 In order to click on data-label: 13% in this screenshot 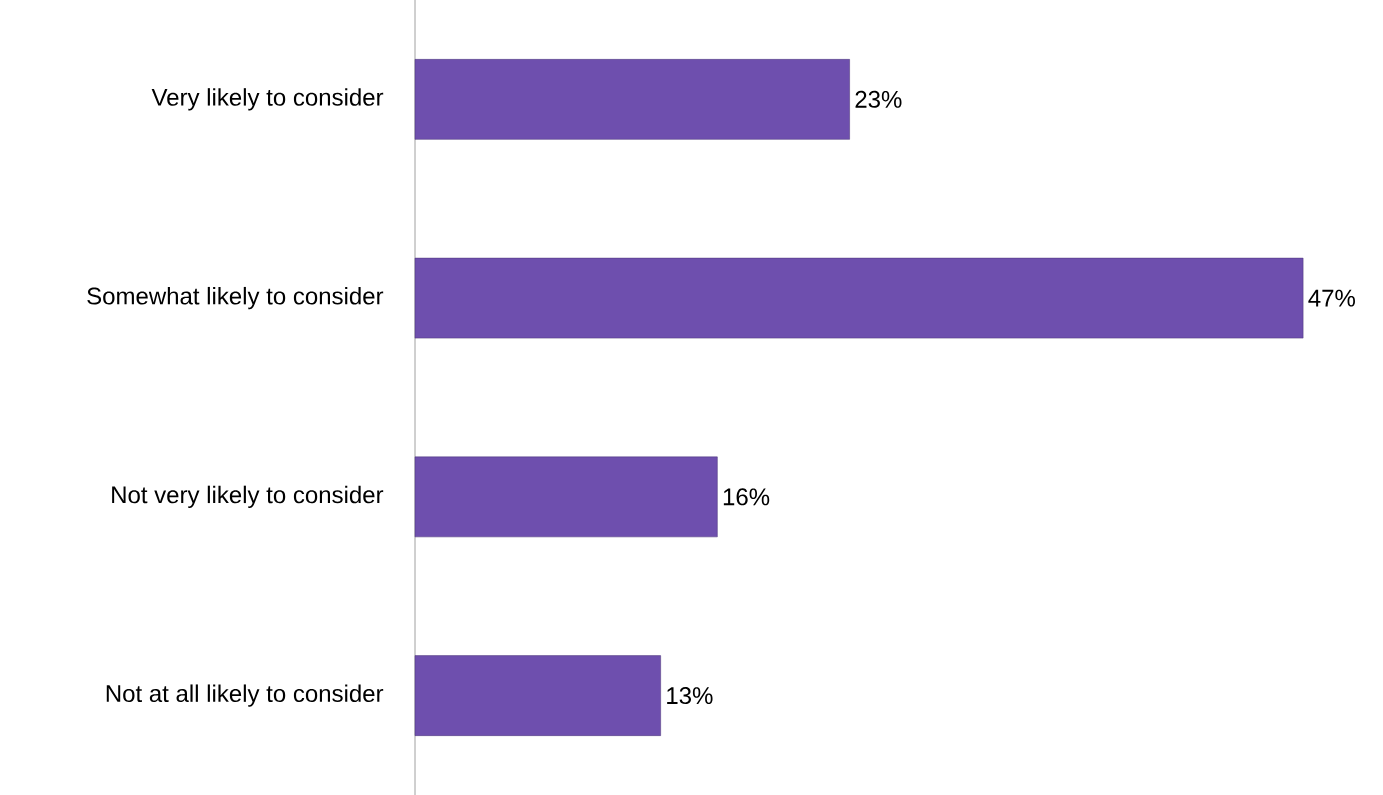, I will do `click(690, 696)`.